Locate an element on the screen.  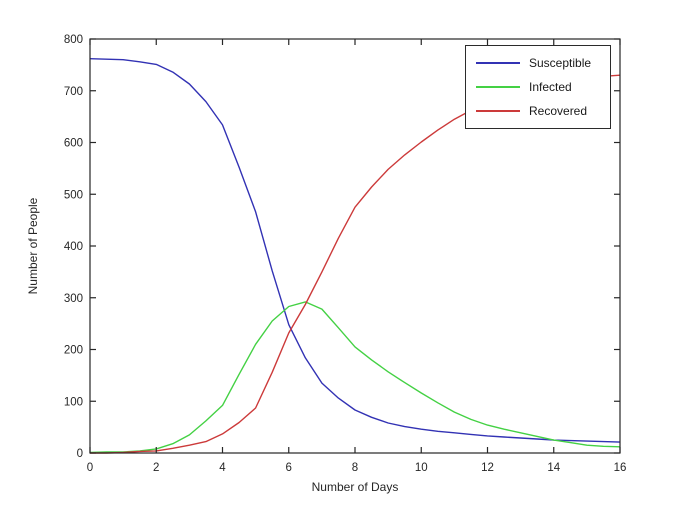
y-tick-label: 300 is located at coordinates (73, 299).